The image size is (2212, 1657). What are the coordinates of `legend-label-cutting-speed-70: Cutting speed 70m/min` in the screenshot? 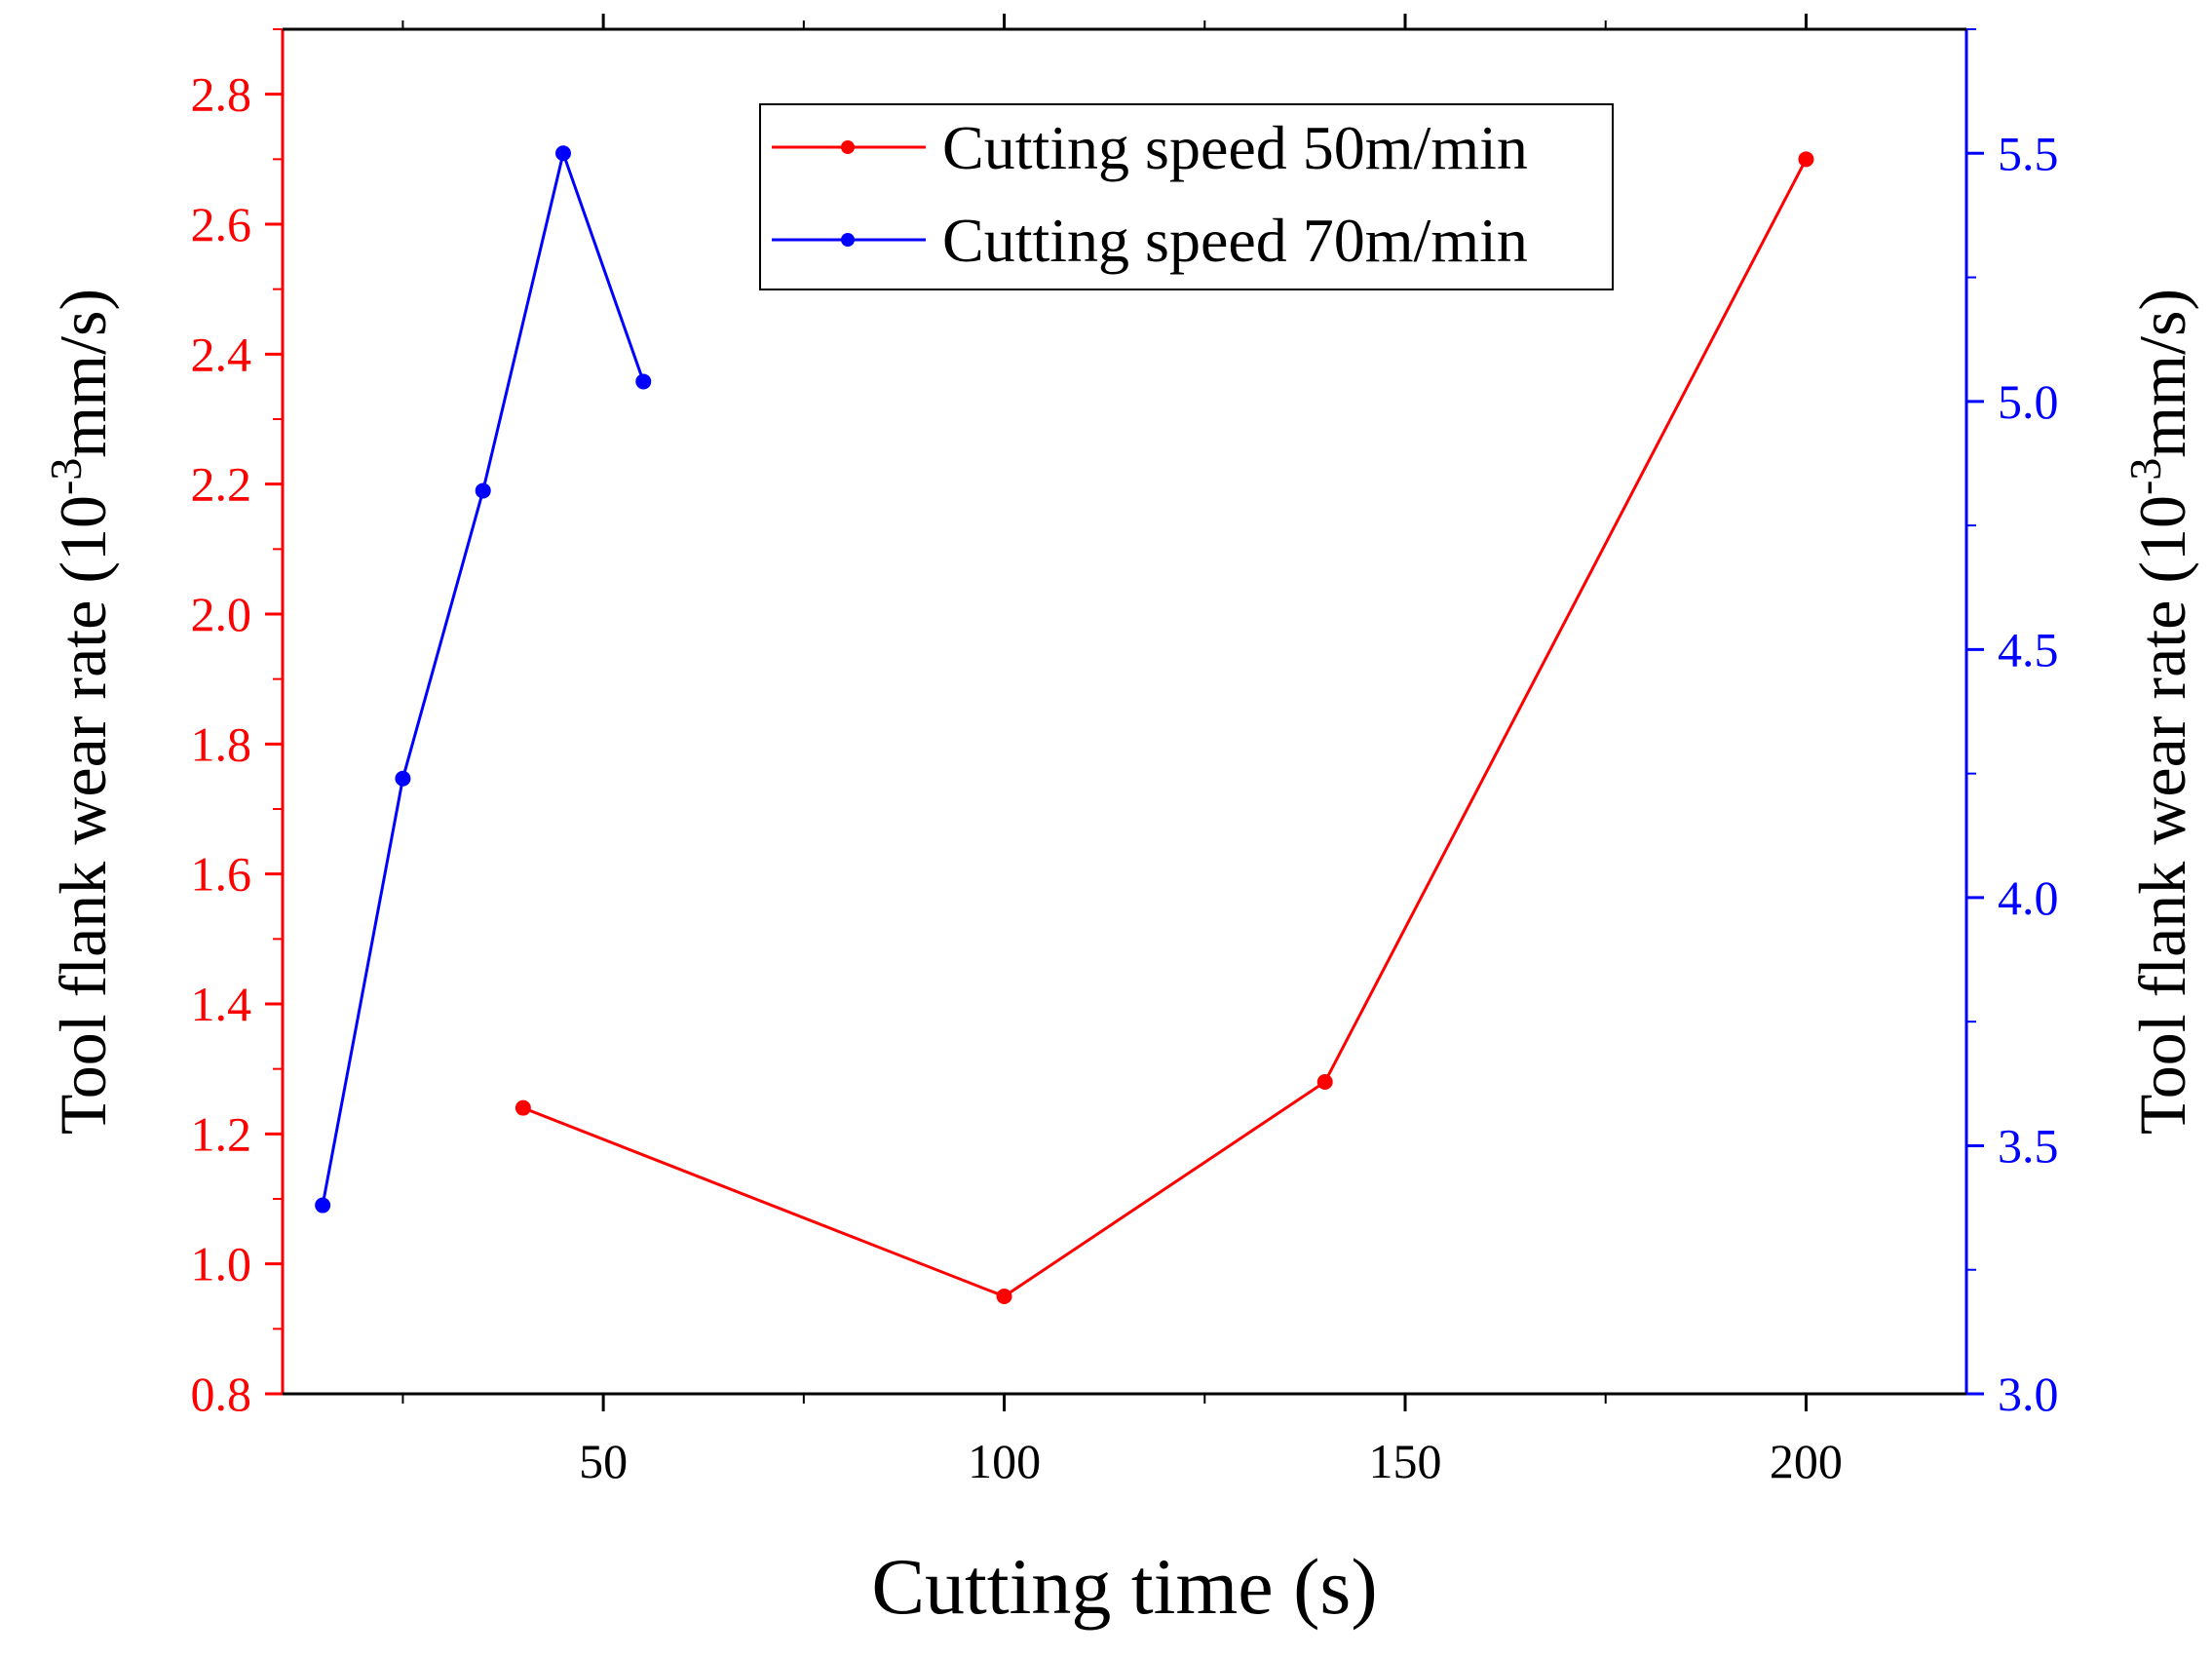 It's located at (1235, 240).